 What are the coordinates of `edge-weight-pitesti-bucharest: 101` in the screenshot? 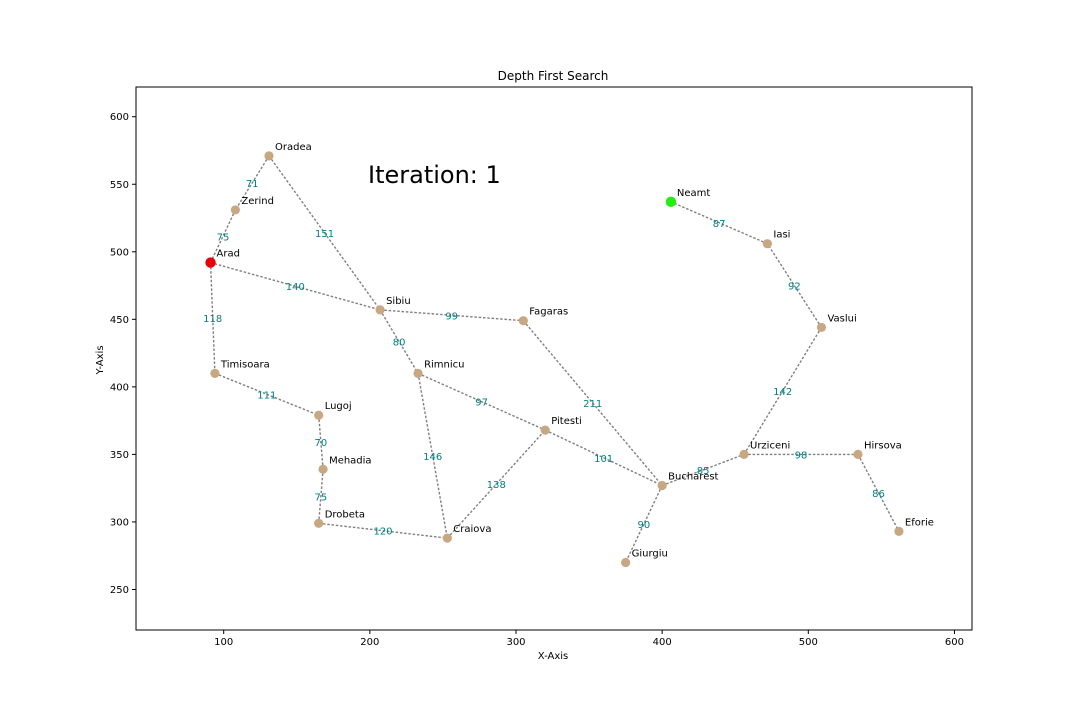 It's located at (603, 459).